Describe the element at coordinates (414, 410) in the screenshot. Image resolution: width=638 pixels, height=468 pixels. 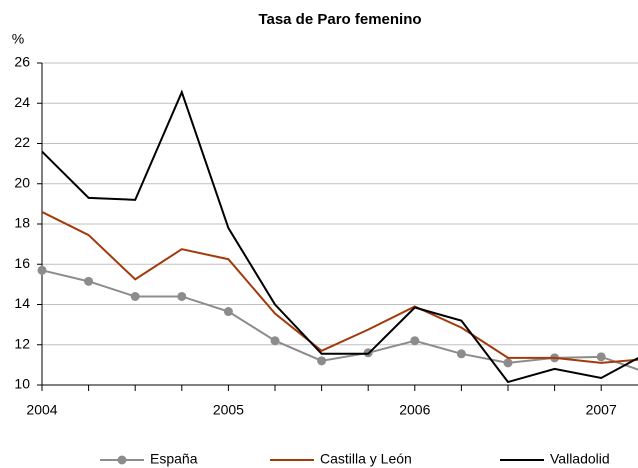
I see `x-tick-label: 2006` at that location.